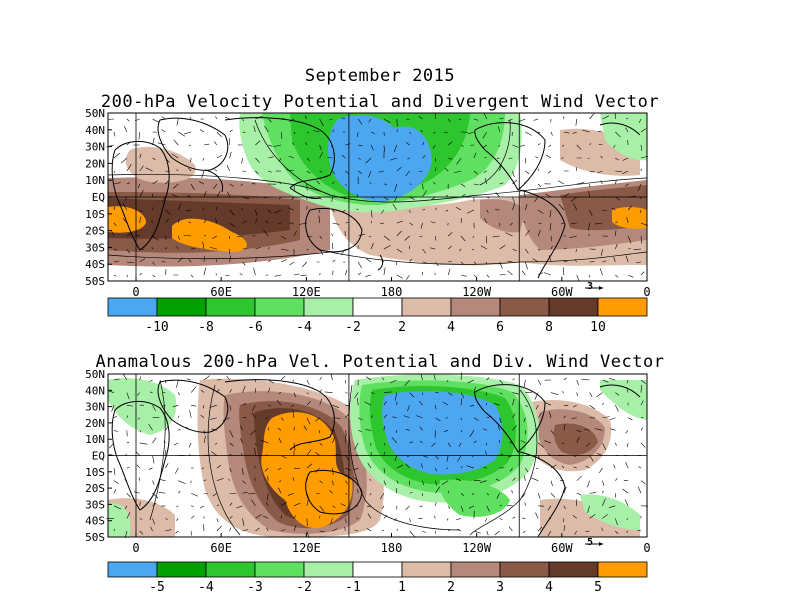  I want to click on colorbar-label: -4, so click(304, 327).